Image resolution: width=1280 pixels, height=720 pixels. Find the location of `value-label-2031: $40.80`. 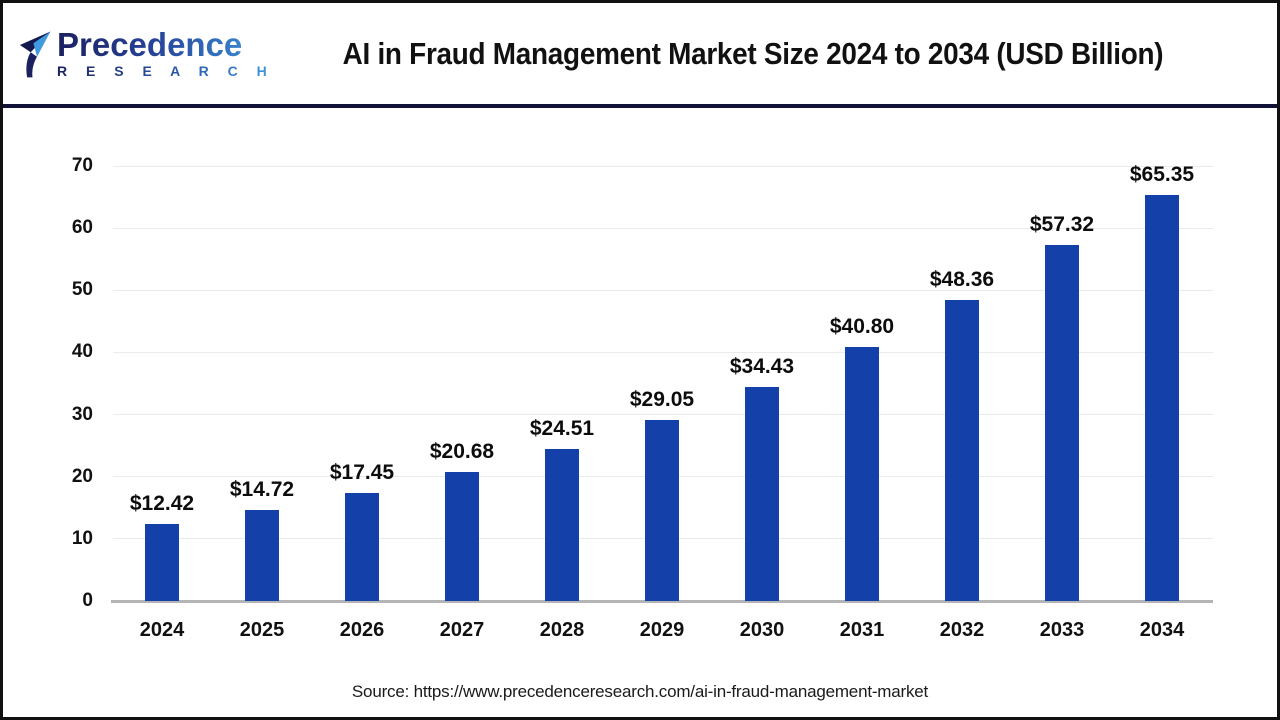

value-label-2031: $40.80 is located at coordinates (862, 327).